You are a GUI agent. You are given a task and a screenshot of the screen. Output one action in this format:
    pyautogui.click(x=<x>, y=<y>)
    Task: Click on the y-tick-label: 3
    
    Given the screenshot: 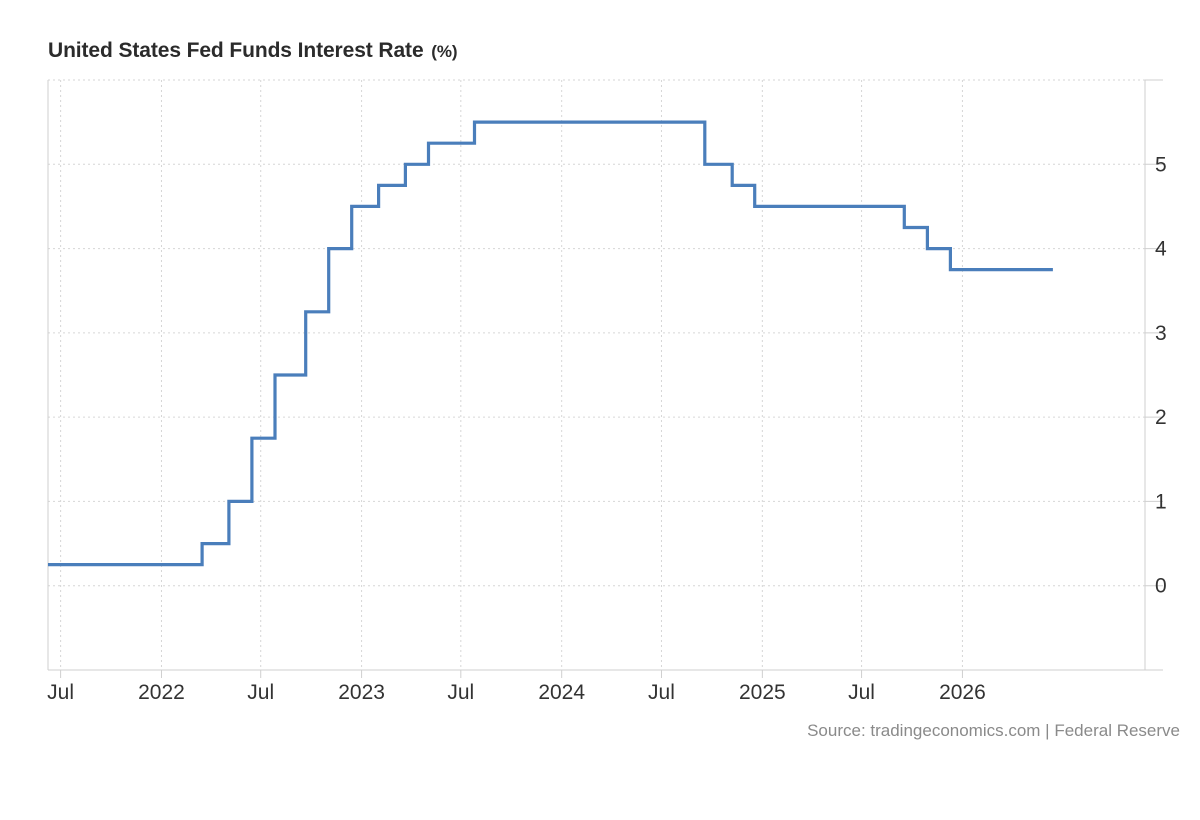 What is the action you would take?
    pyautogui.click(x=1161, y=333)
    